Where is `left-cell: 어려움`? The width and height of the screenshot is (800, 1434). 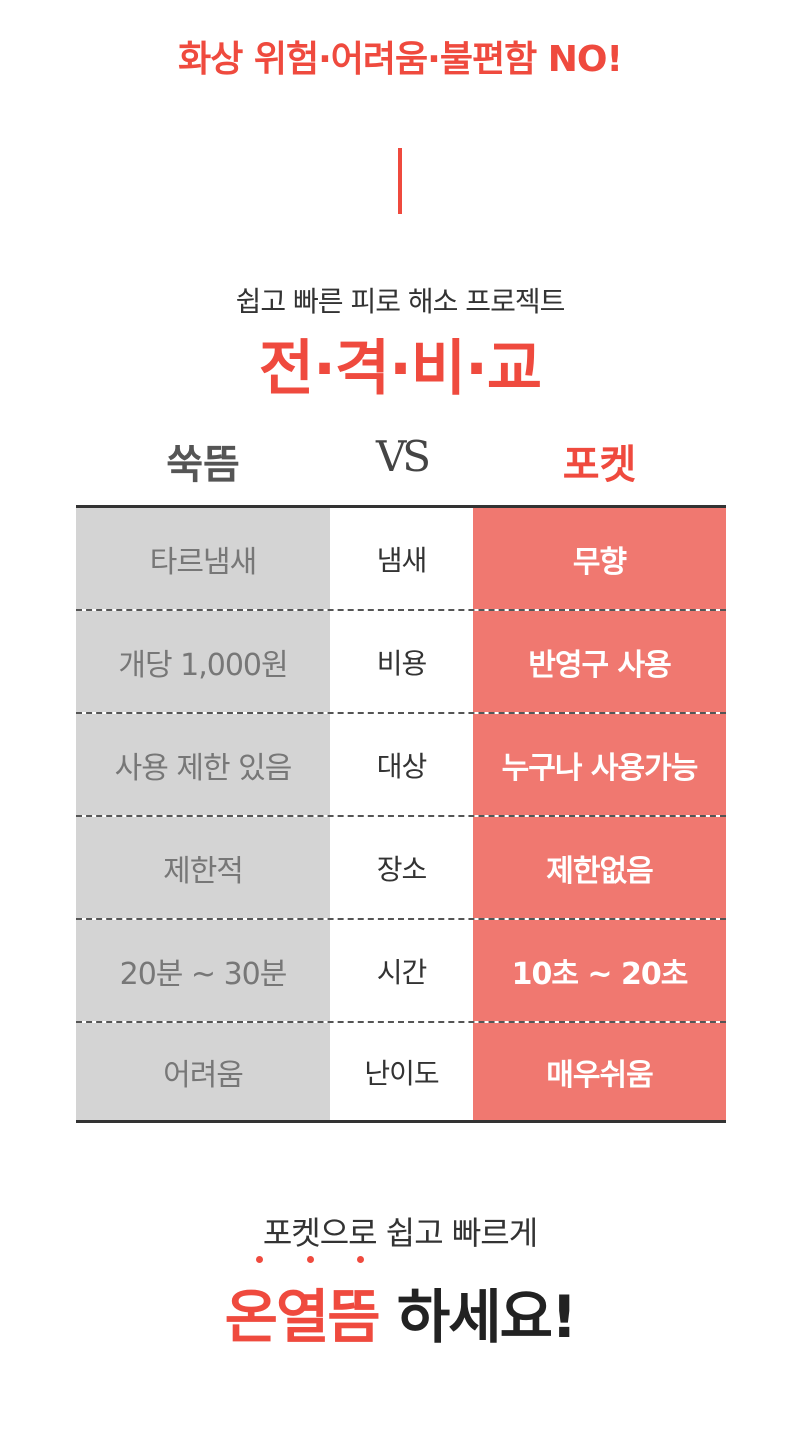 left-cell: 어려움 is located at coordinates (203, 1071).